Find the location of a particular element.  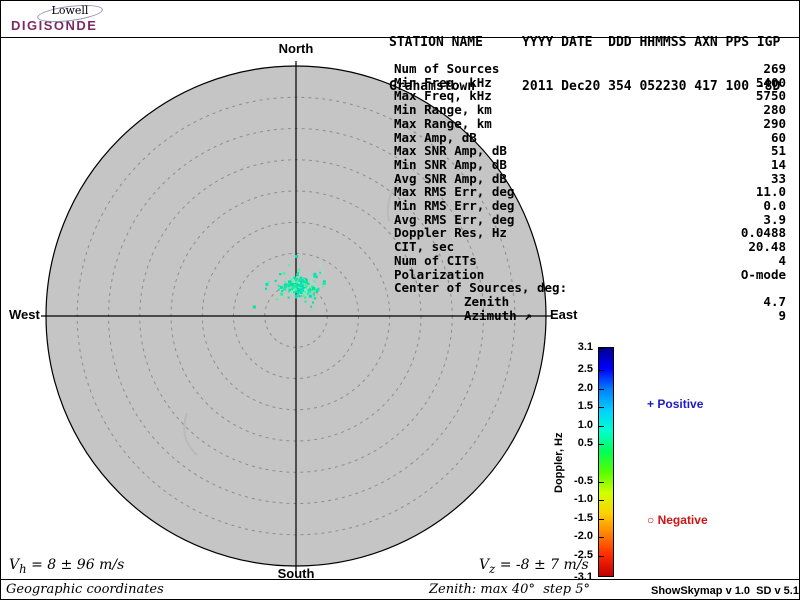

horizontal-velocity-readout: Vh = 8 ± 96 m/s is located at coordinates (67, 566).